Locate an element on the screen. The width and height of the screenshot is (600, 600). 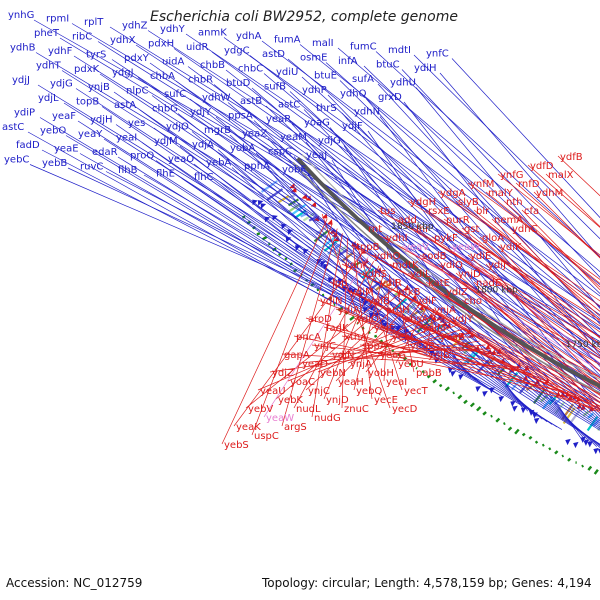
reverse-gene-label: ansA is located at coordinates (416, 319).